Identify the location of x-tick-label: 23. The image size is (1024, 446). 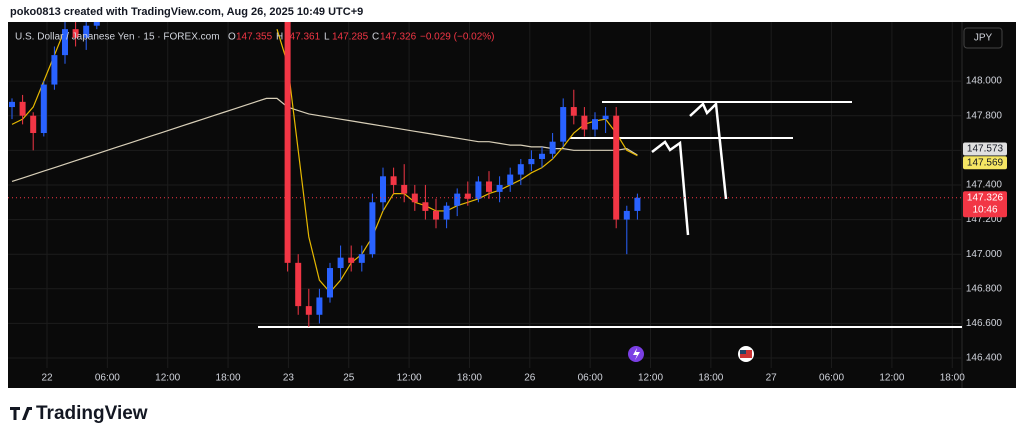
(289, 378).